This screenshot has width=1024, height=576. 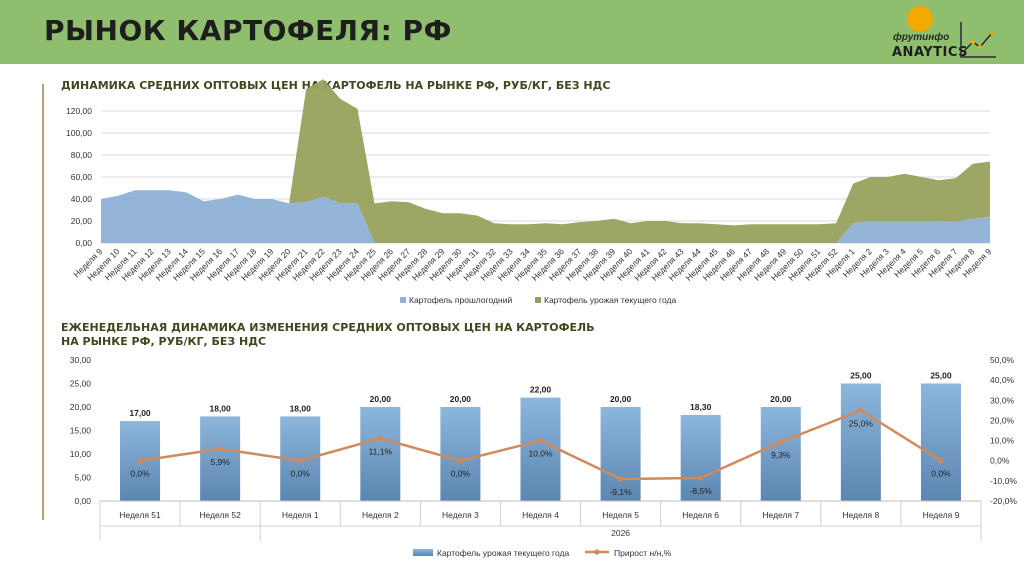 I want to click on y2-tick-label: 20,0%, so click(x=1002, y=420).